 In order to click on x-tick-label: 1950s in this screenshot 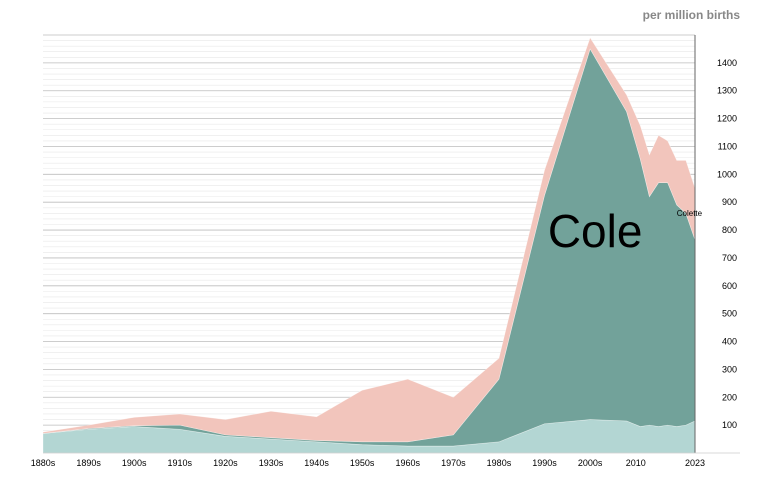, I will do `click(362, 463)`.